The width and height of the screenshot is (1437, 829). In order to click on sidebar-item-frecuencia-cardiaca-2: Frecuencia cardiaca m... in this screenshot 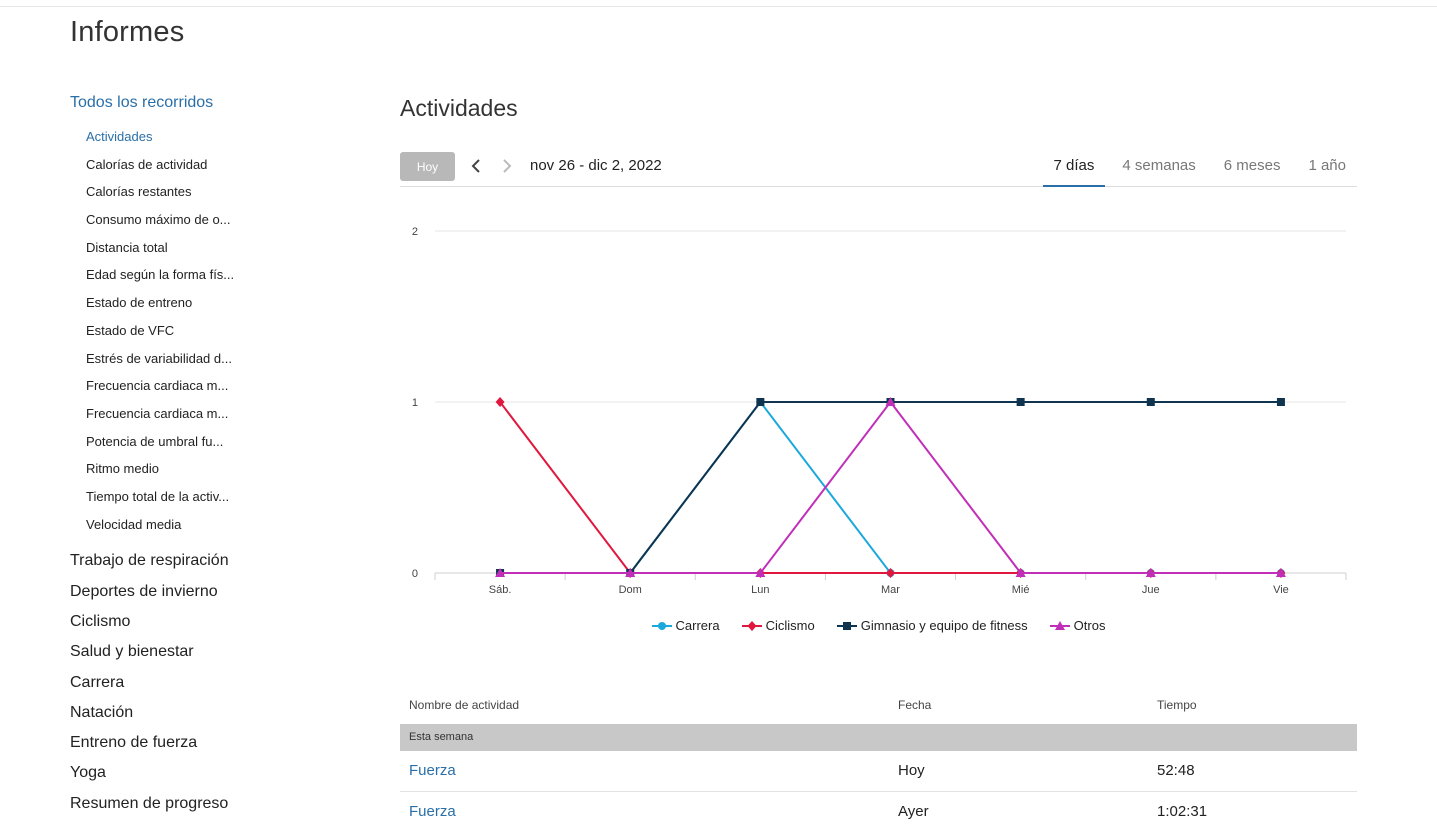, I will do `click(157, 413)`.